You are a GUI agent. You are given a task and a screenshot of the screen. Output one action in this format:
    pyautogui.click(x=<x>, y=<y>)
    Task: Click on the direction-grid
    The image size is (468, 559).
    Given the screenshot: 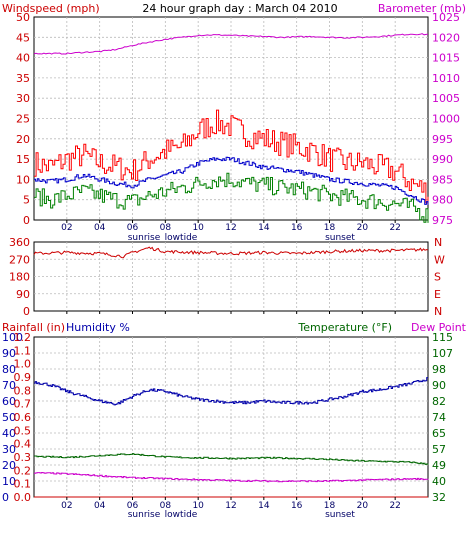 What is the action you would take?
    pyautogui.click(x=231, y=276)
    